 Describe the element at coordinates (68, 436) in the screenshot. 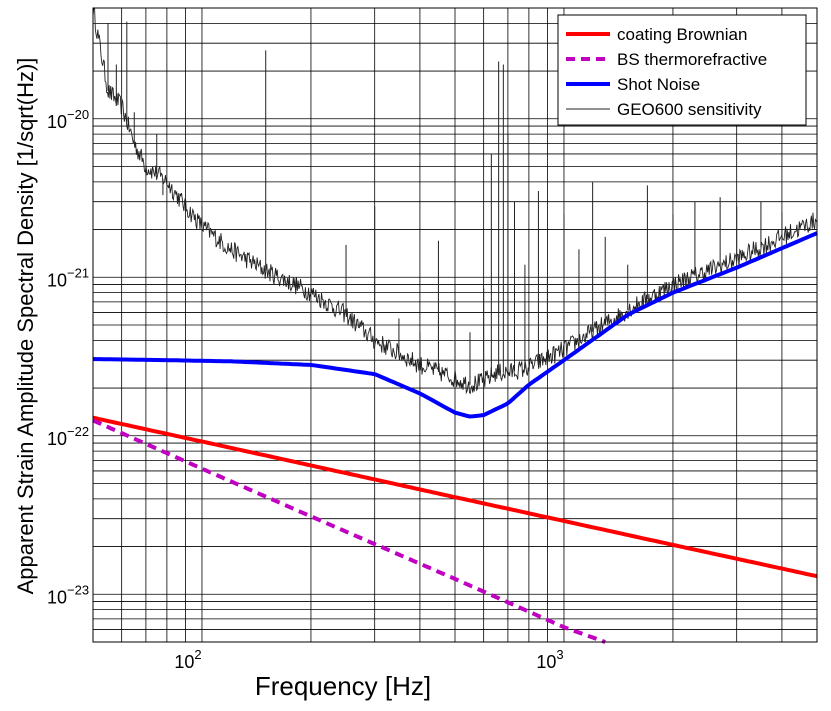

I see `y-tick-label: 10−22` at that location.